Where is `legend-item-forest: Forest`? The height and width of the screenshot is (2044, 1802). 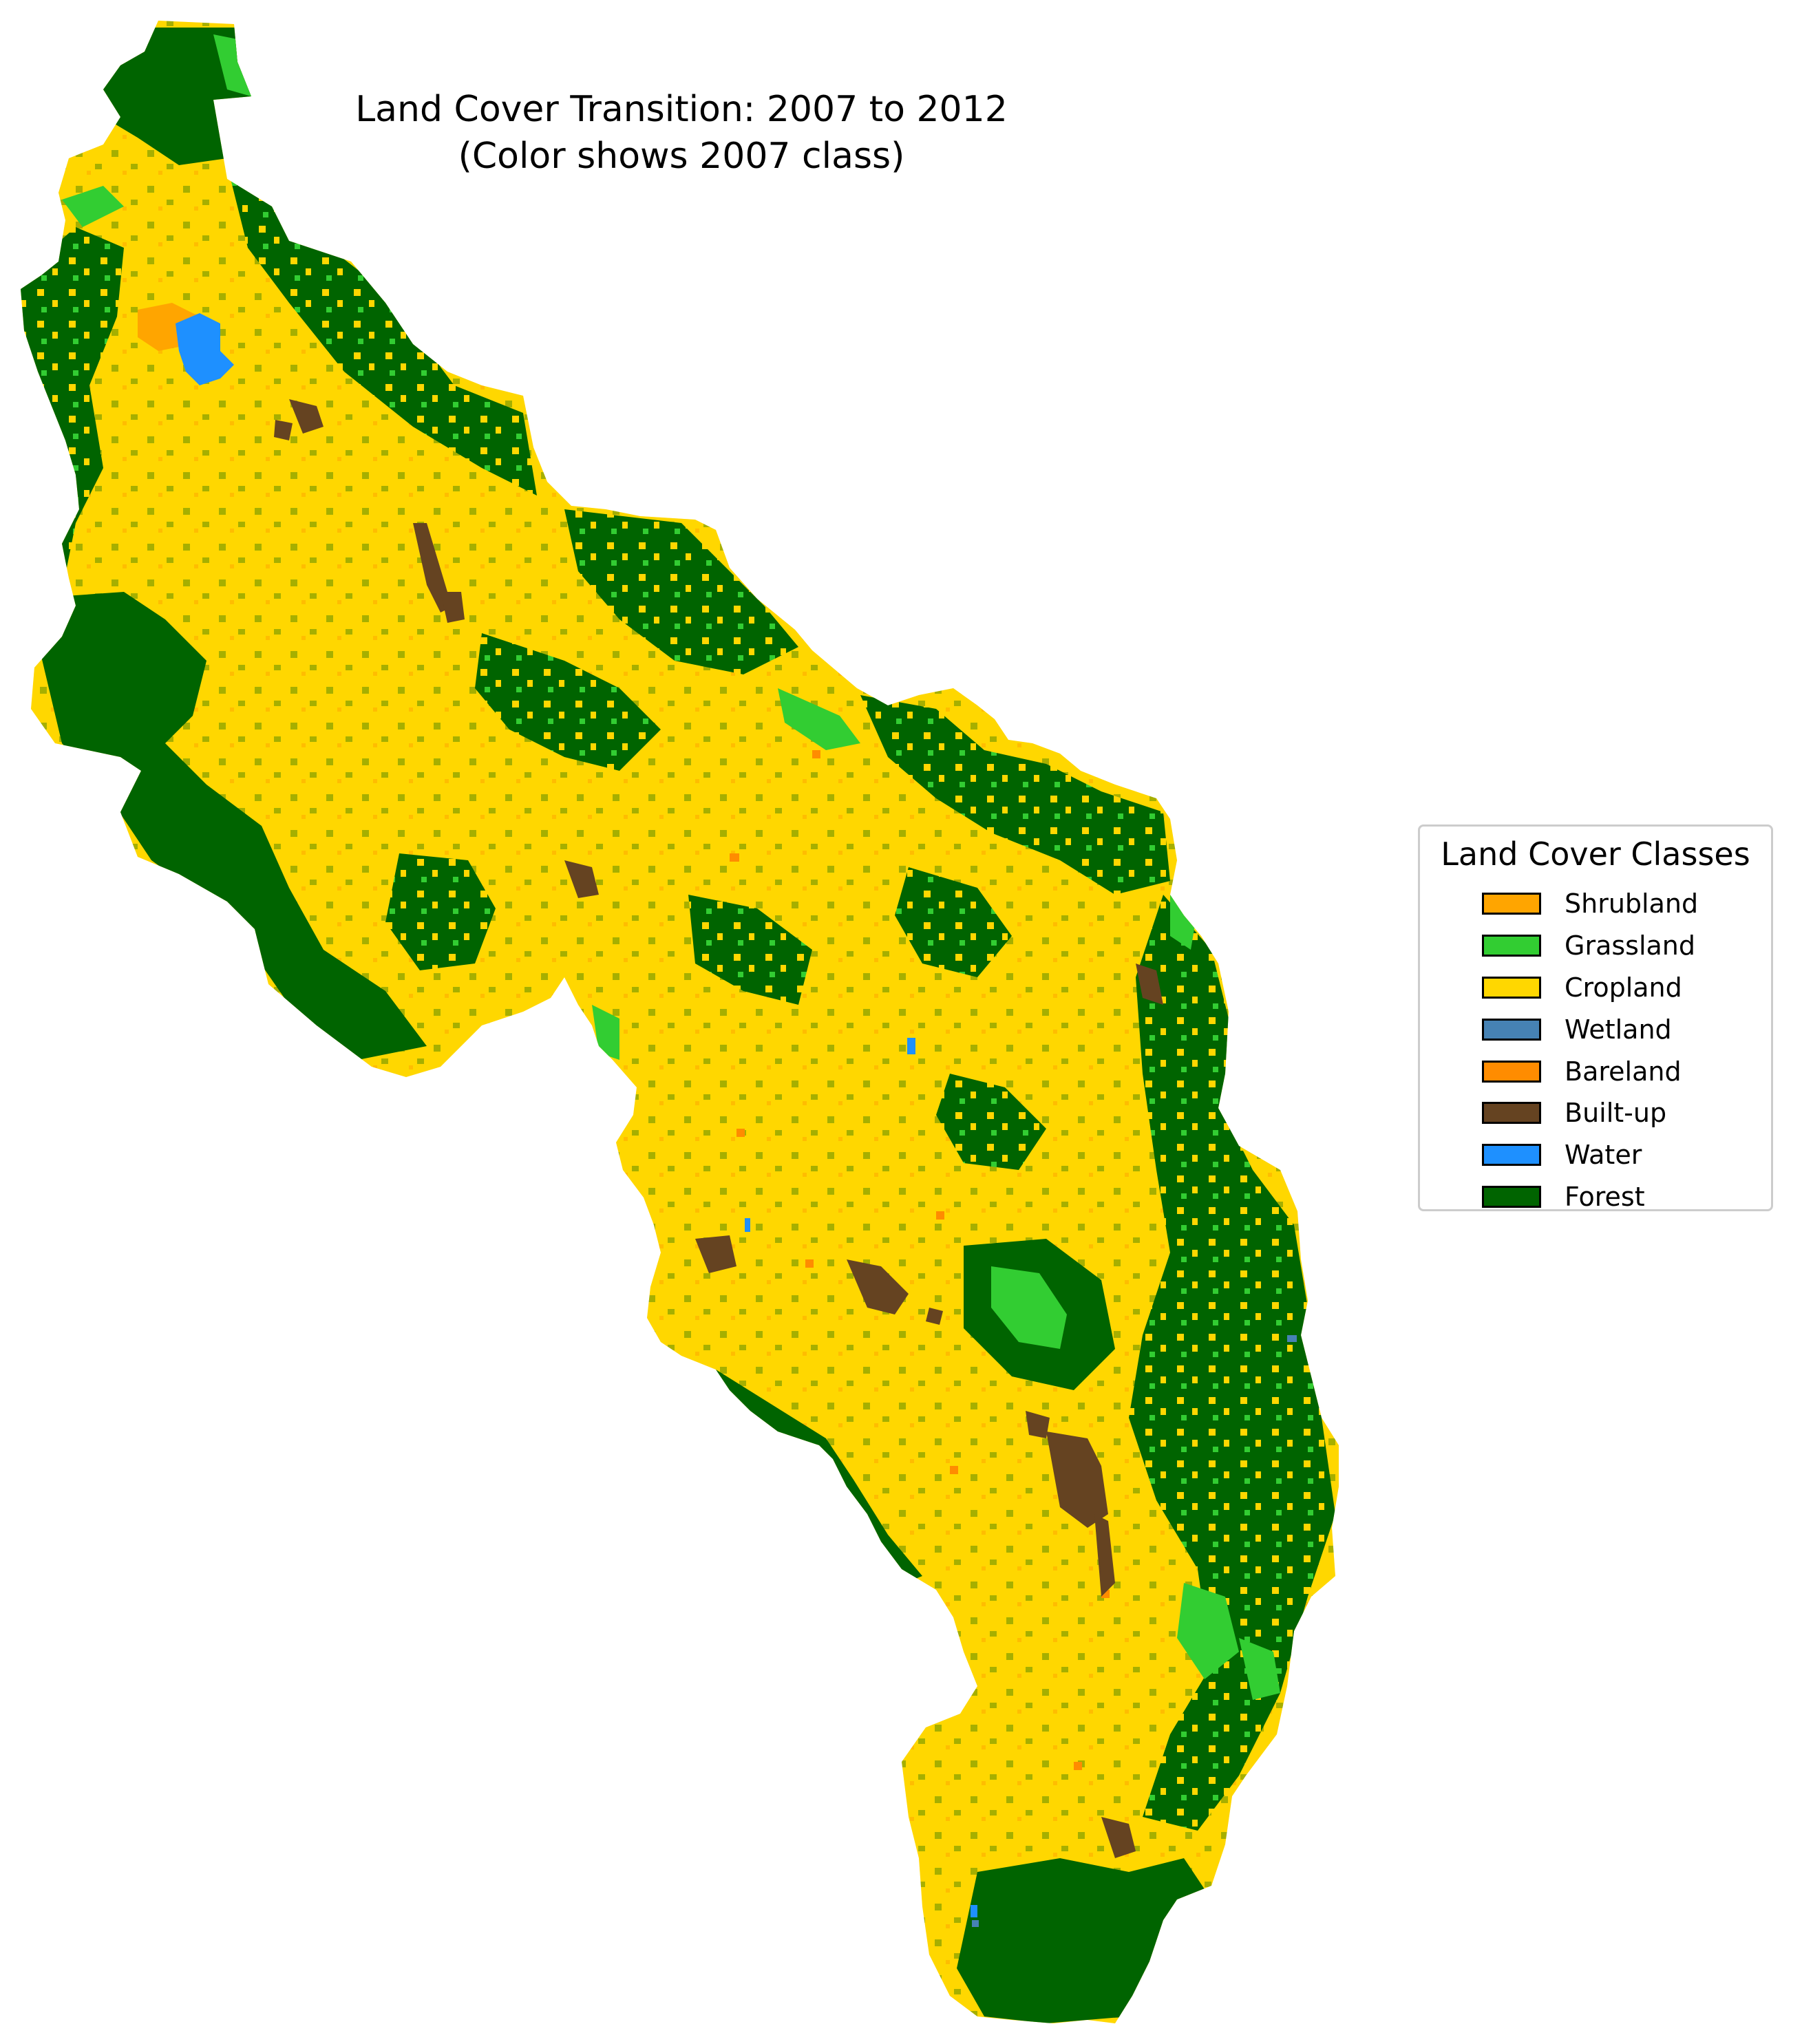
legend-item-forest: Forest is located at coordinates (1590, 1197).